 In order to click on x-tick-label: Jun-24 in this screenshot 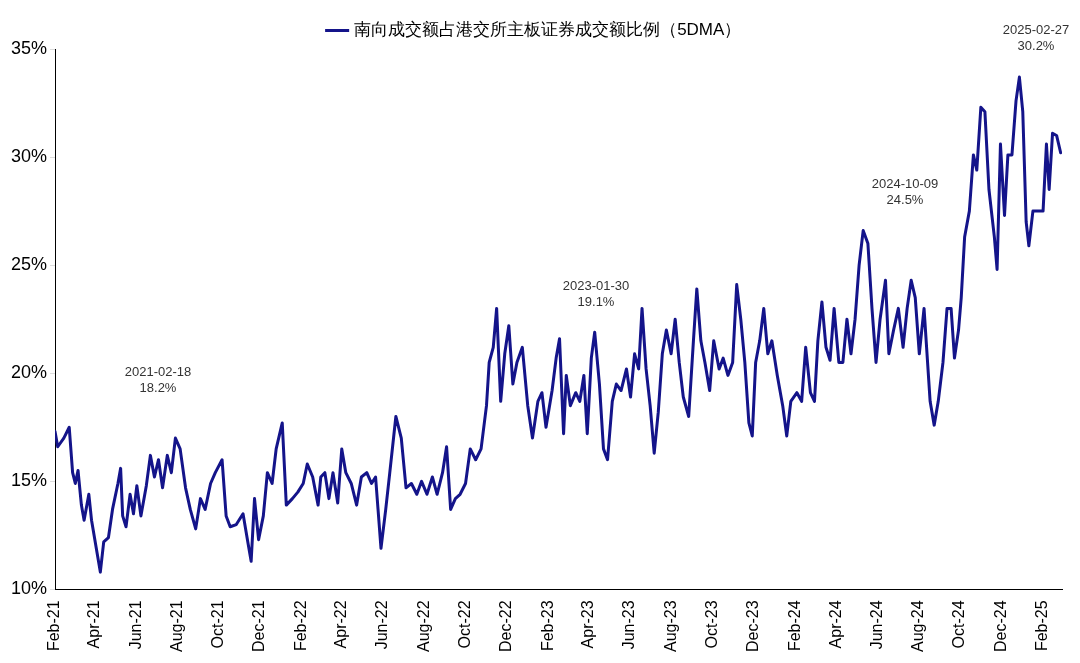, I will do `click(876, 625)`.